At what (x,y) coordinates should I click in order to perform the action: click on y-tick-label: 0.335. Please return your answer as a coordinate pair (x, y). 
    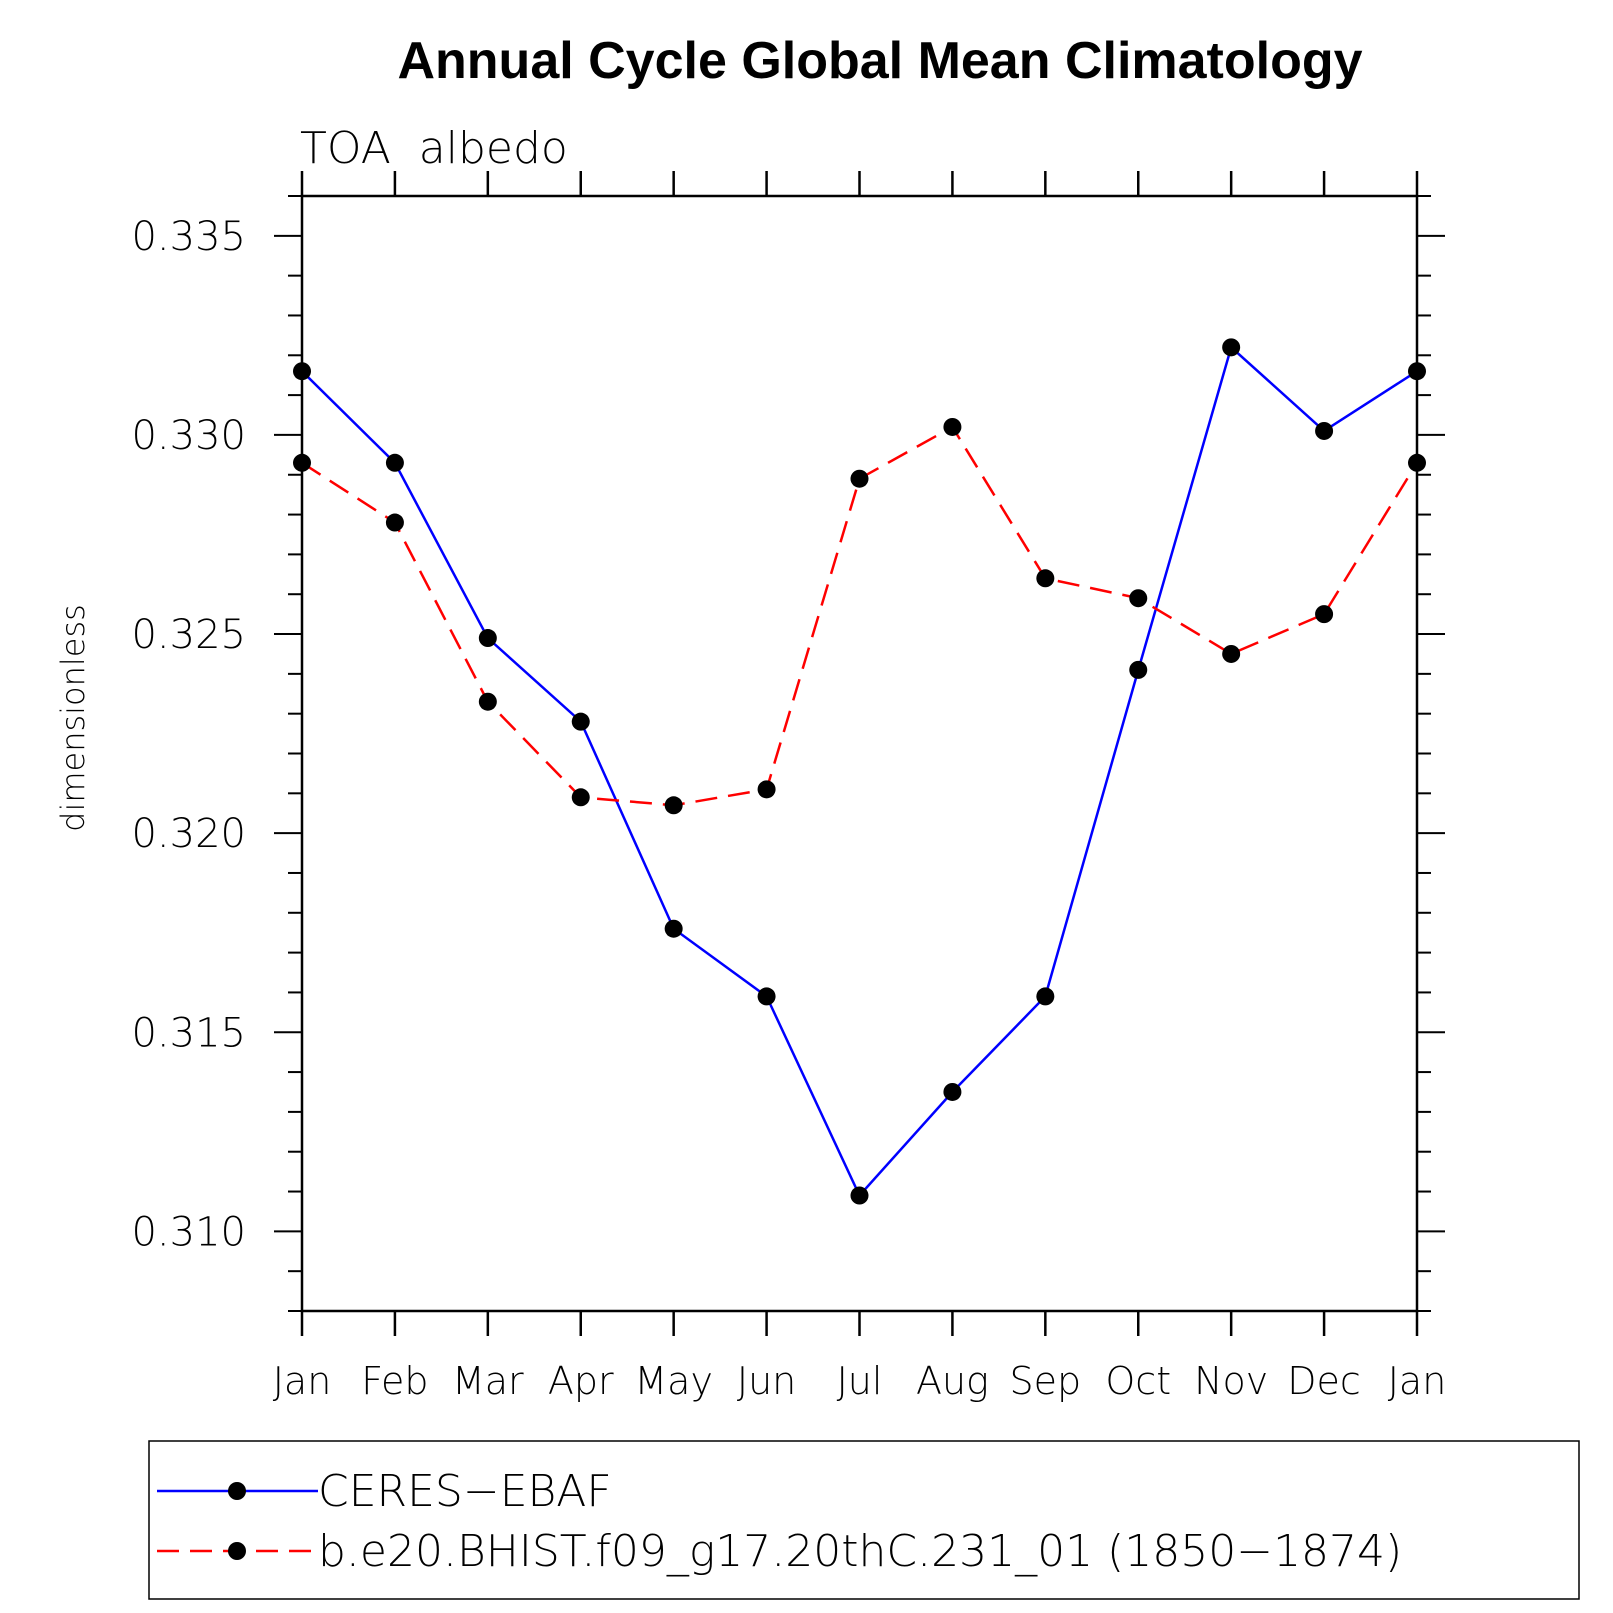
    Looking at the image, I should click on (188, 237).